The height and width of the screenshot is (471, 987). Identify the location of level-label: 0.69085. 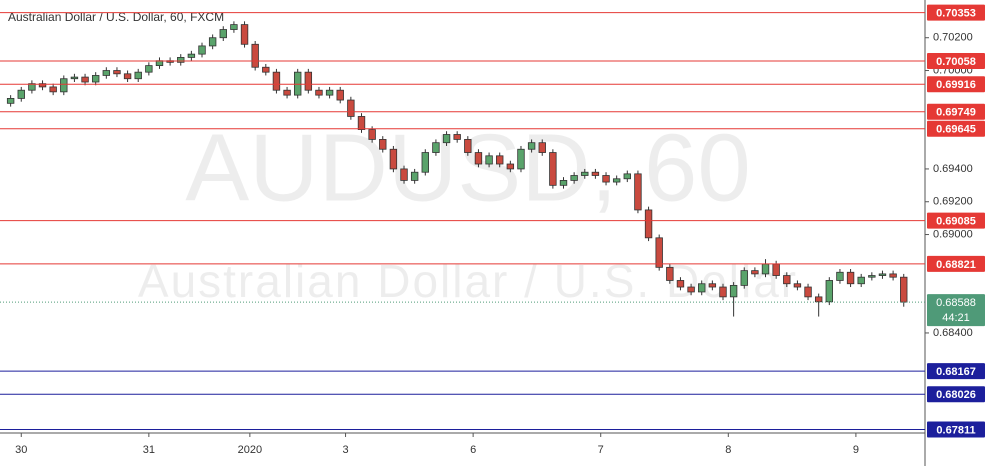
(956, 222).